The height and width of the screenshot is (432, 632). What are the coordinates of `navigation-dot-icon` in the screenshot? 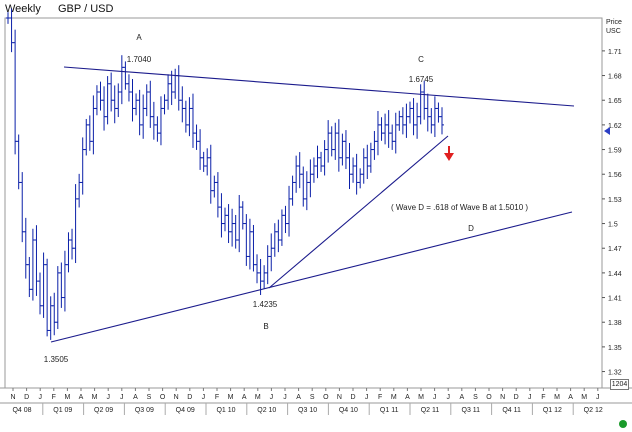 It's located at (623, 424).